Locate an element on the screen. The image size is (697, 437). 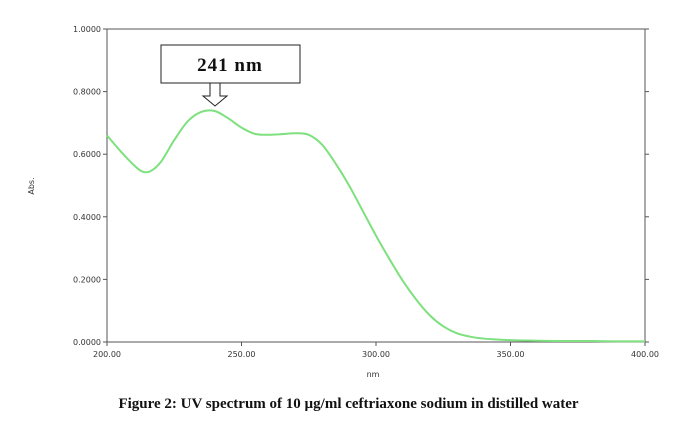
annotation-label: 241 nm is located at coordinates (230, 65).